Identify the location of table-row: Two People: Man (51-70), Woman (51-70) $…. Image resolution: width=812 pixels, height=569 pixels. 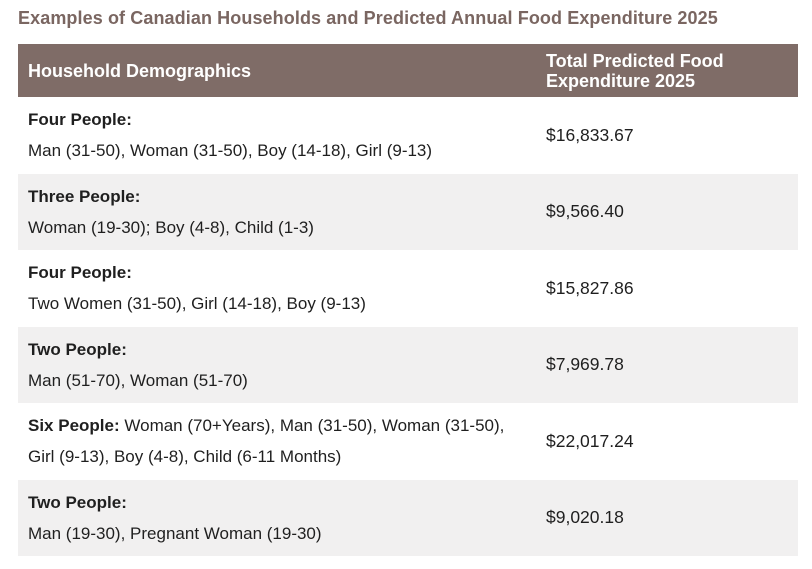
(408, 364).